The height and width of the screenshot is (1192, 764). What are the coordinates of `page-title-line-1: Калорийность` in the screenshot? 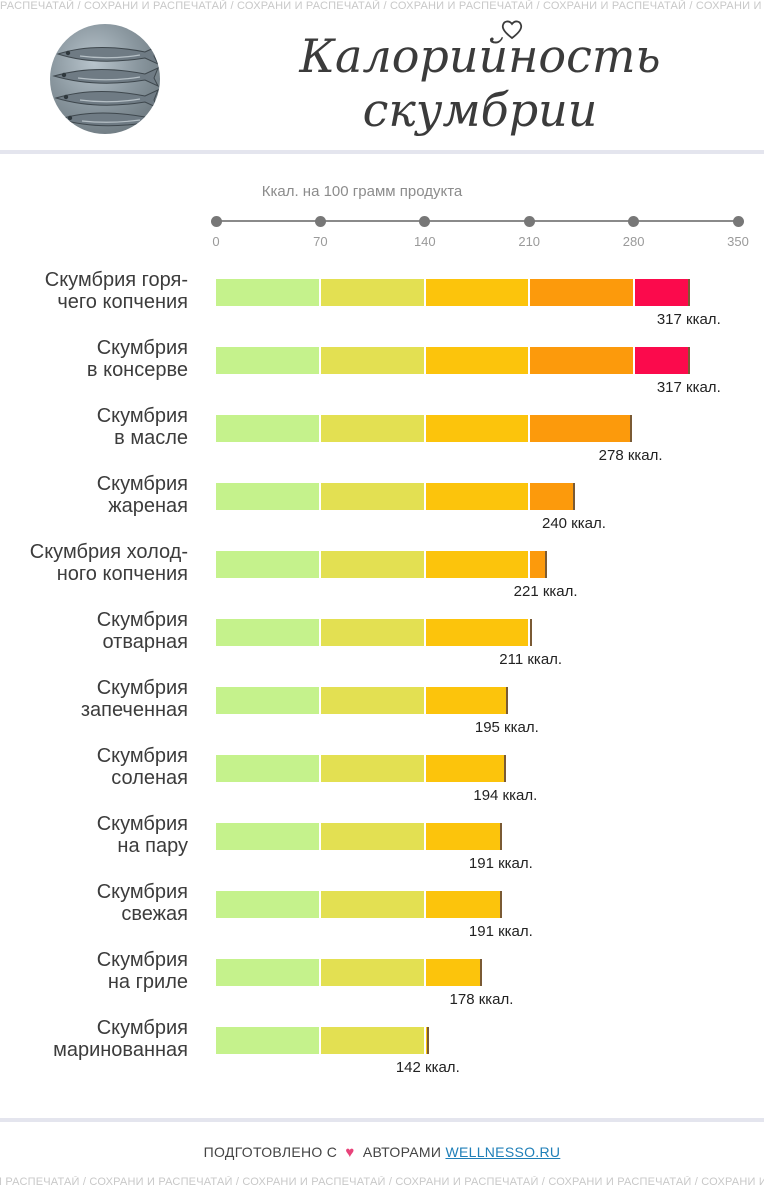 It's located at (480, 56).